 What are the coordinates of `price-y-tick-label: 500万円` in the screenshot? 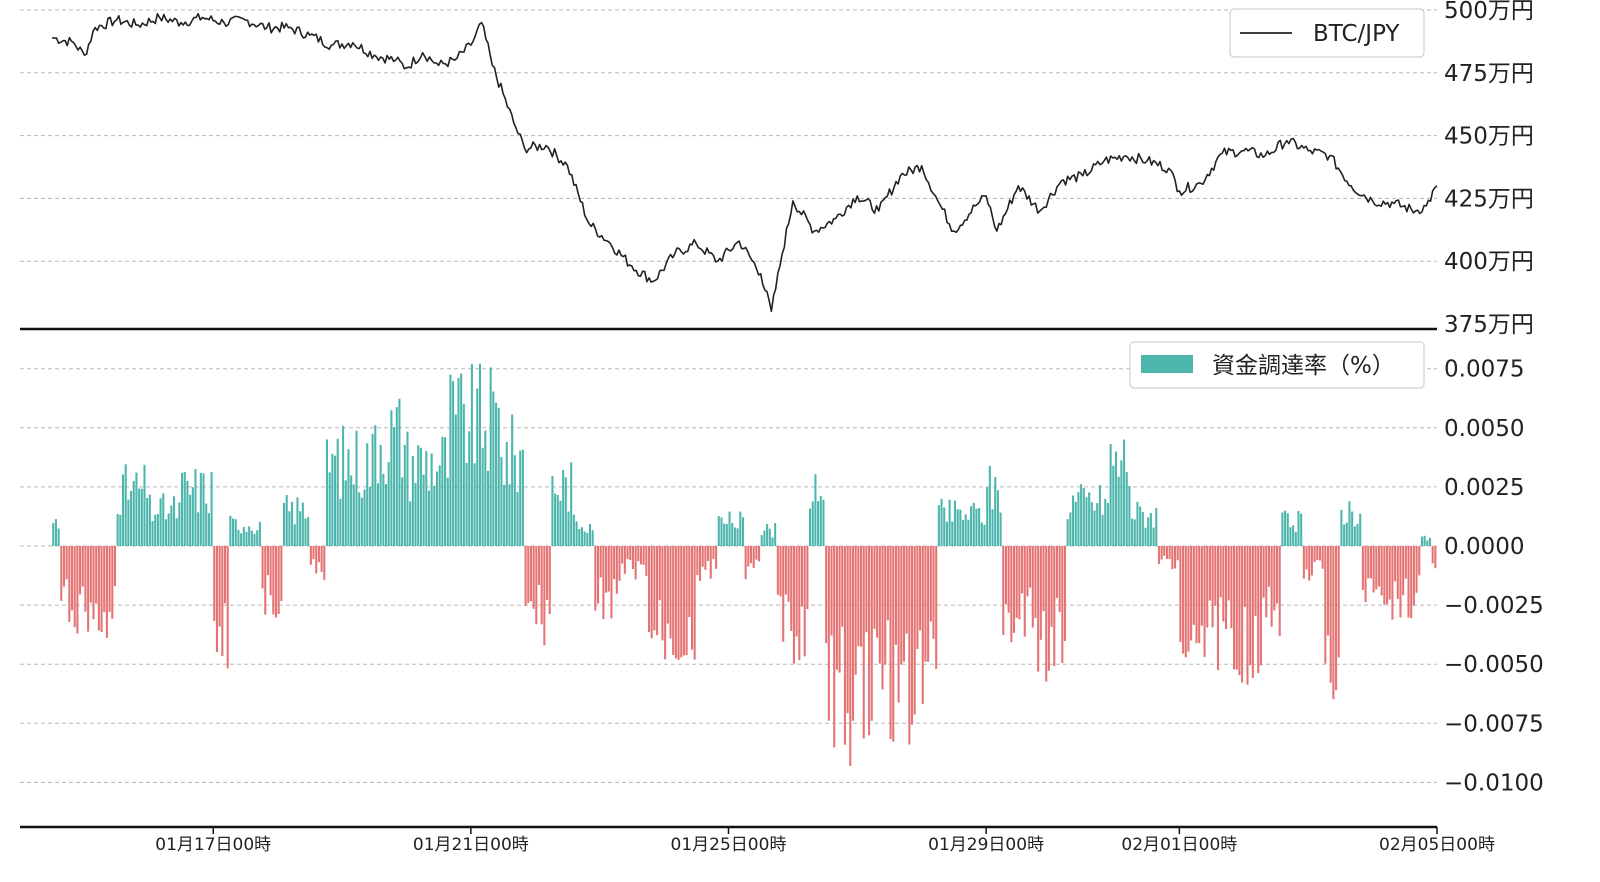 It's located at (1489, 12).